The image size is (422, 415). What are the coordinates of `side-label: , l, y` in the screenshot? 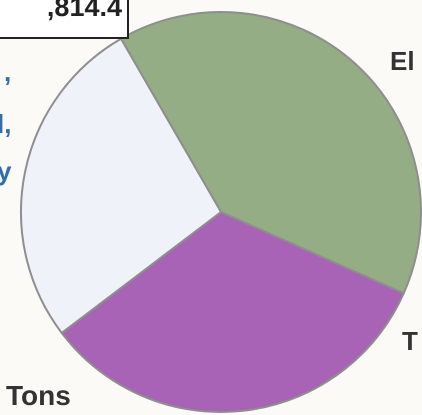 It's located at (6, 121).